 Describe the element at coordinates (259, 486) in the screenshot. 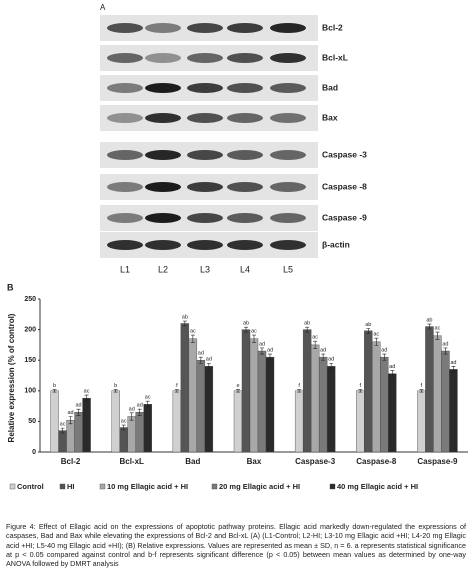

I see `legend-label: 20 mg Ellagic acid + HI` at that location.